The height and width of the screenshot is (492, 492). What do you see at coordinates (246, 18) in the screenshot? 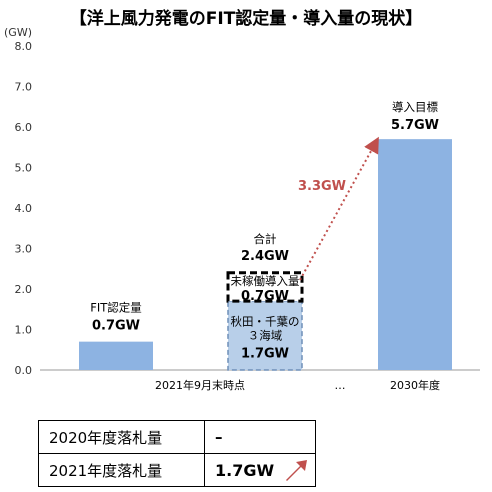
I see `chart-title: 【洋上風力発電のFIT認定量・導入量の現状】` at bounding box center [246, 18].